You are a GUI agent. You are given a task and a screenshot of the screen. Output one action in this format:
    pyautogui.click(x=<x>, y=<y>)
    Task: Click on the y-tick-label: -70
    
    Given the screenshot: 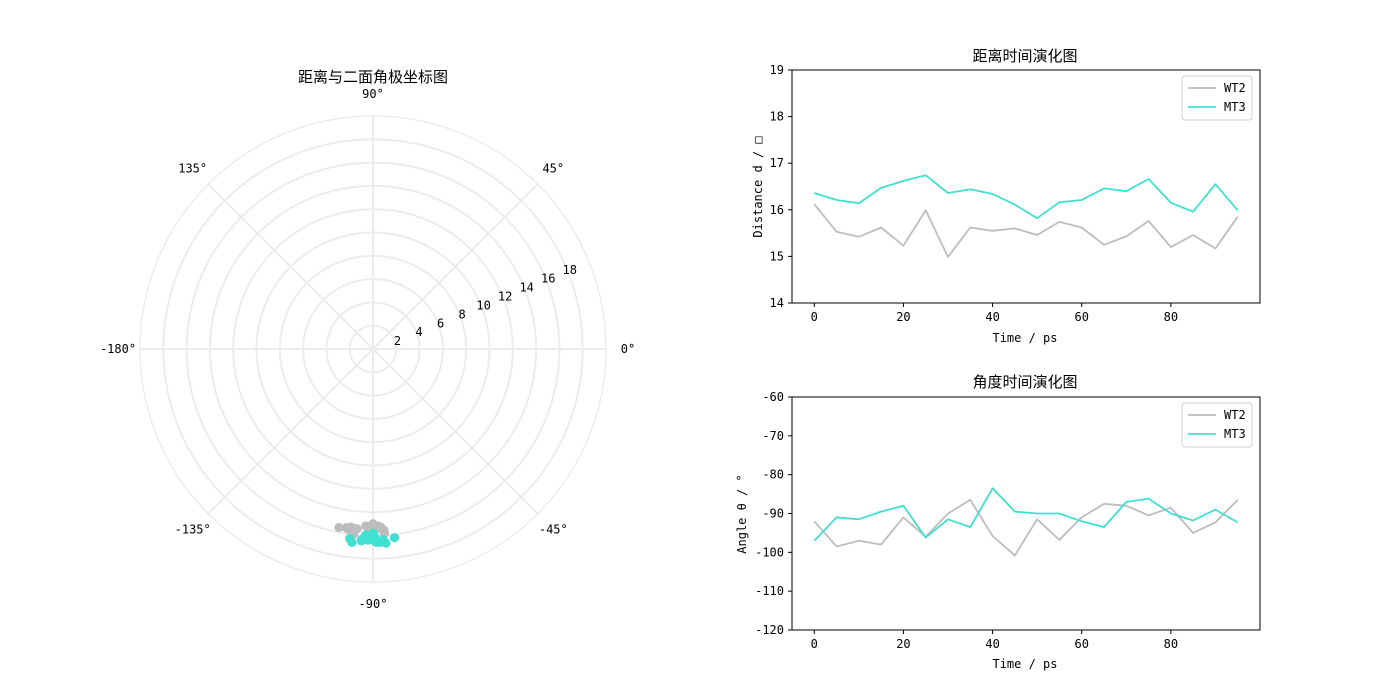 What is the action you would take?
    pyautogui.click(x=773, y=436)
    